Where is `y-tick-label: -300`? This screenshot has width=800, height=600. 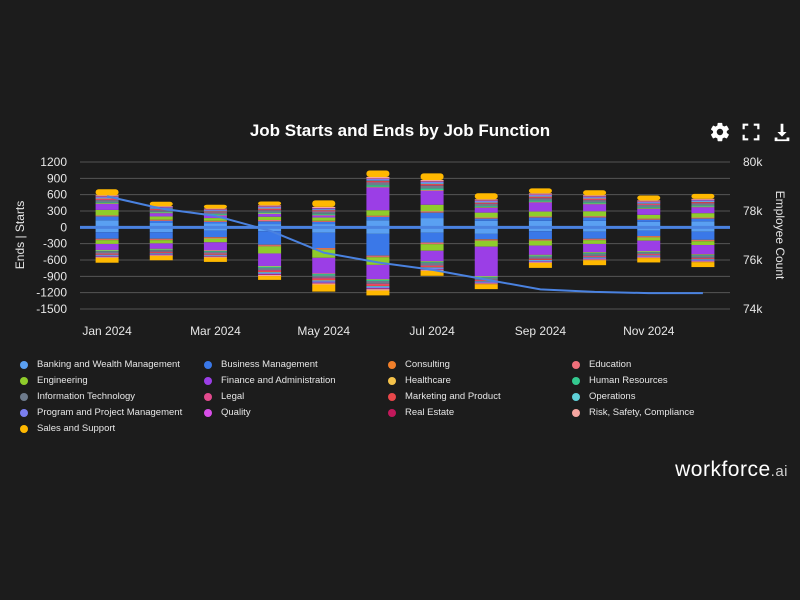
y-tick-label: -300 is located at coordinates (55, 244).